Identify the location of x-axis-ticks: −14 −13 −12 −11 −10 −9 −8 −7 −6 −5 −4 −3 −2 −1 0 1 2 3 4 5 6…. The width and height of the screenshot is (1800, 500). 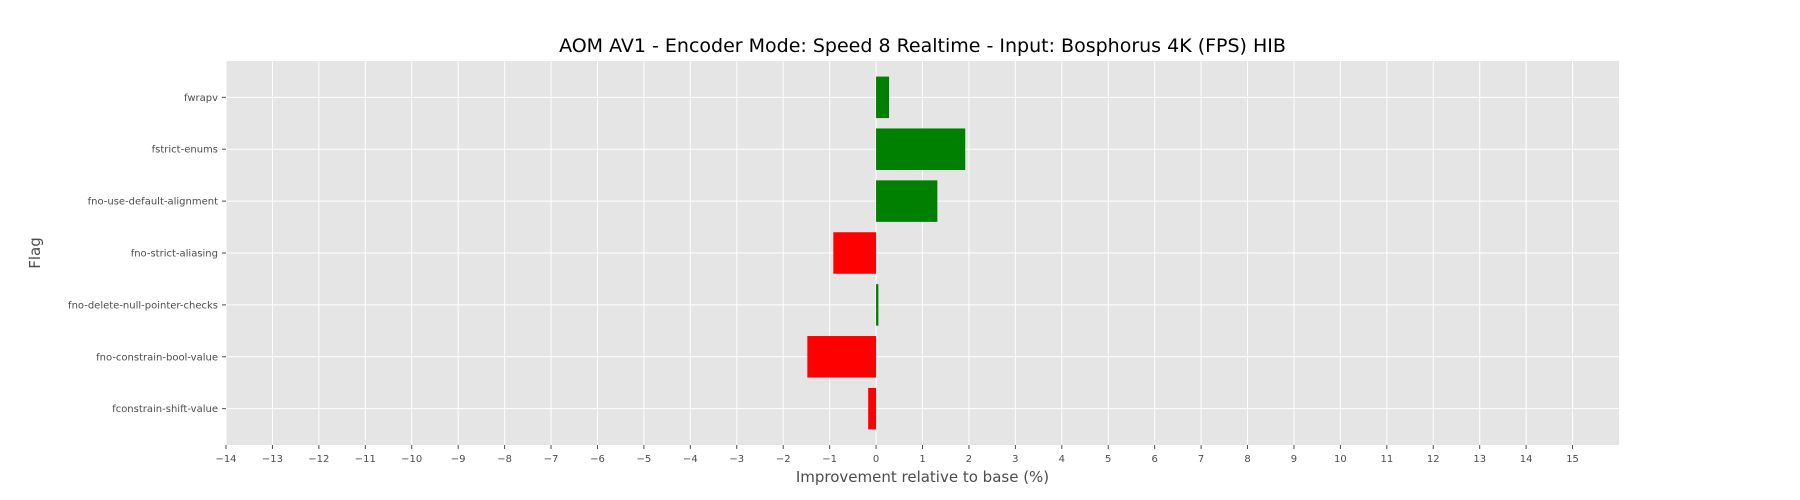
(897, 455).